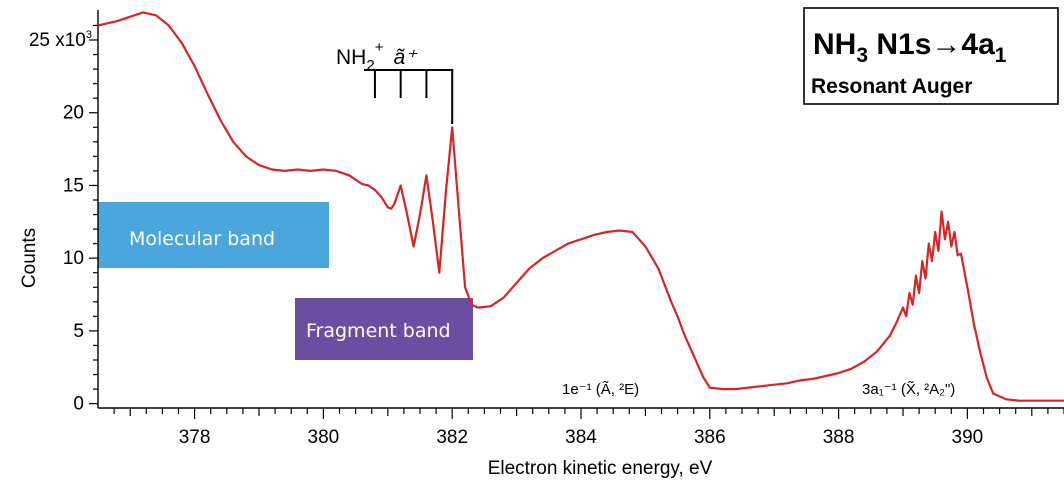  I want to click on y-tick-label: 10, so click(73, 258).